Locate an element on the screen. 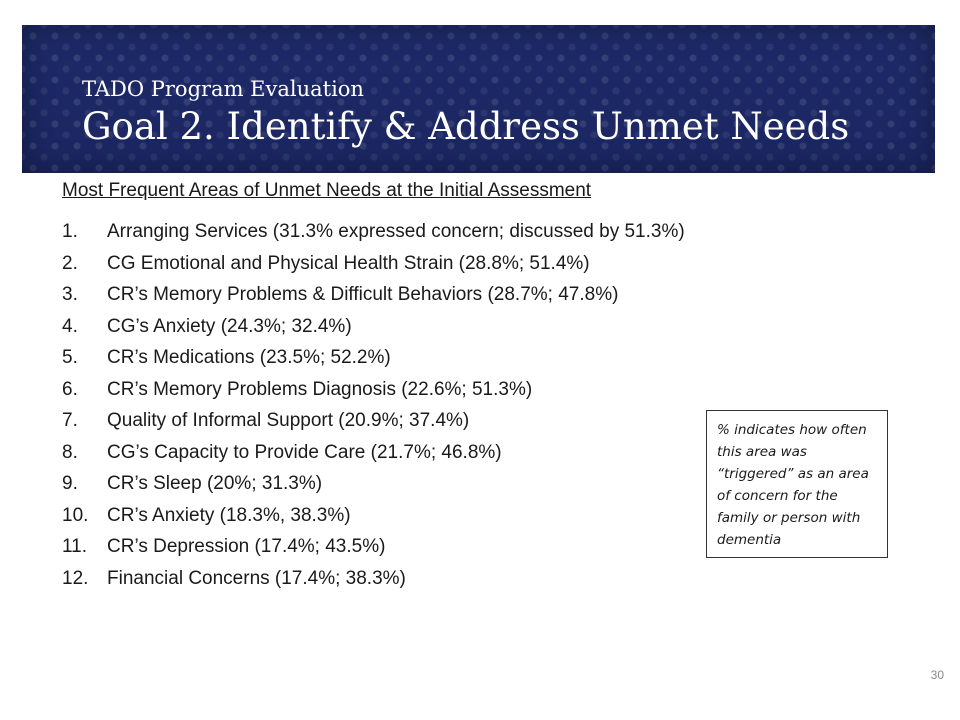 Image resolution: width=960 pixels, height=720 pixels. list-item-number: 8. is located at coordinates (70, 452).